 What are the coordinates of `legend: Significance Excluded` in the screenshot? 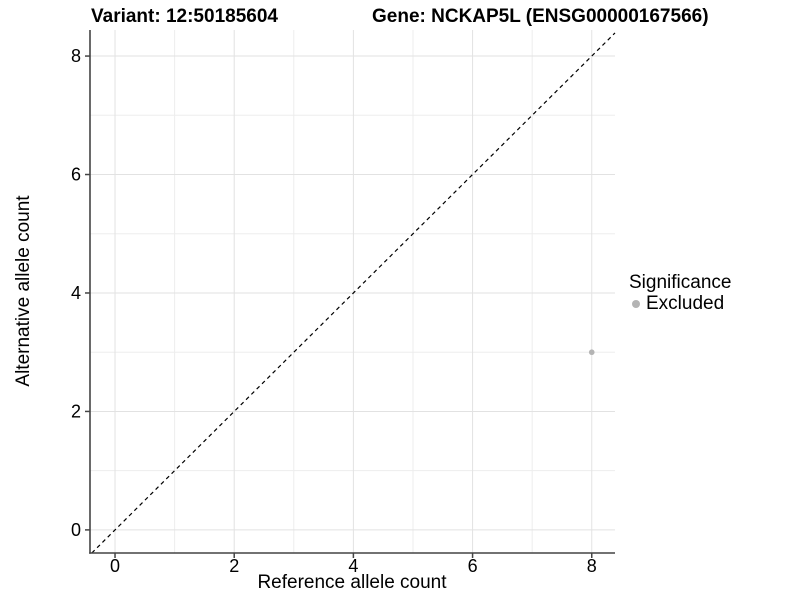 It's located at (680, 293).